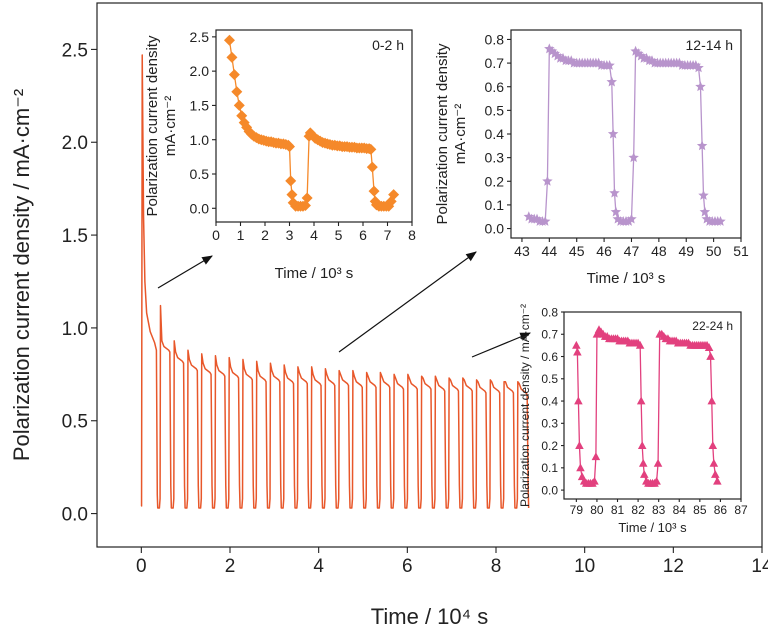  What do you see at coordinates (549, 424) in the screenshot?
I see `inset-22-24h-ytick-label: 0.3` at bounding box center [549, 424].